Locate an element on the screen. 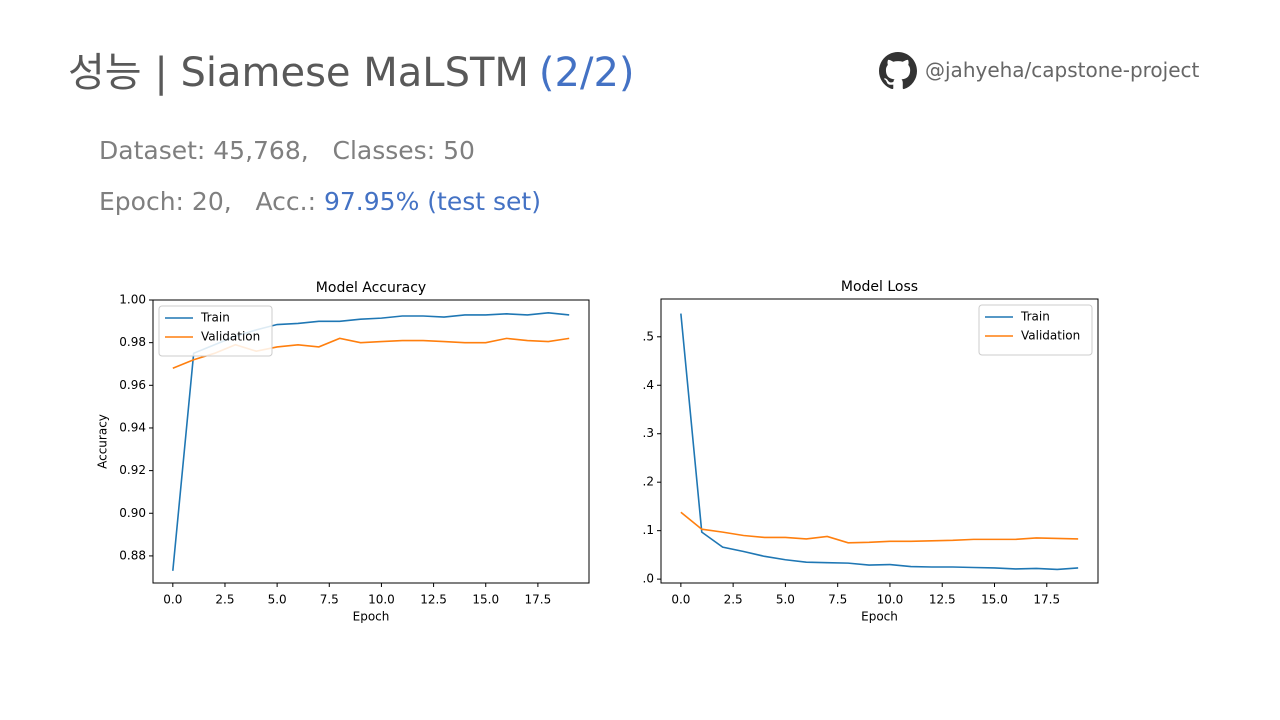 The width and height of the screenshot is (1280, 720). info-text: Epoch: 20, Acc.: is located at coordinates (211, 201).